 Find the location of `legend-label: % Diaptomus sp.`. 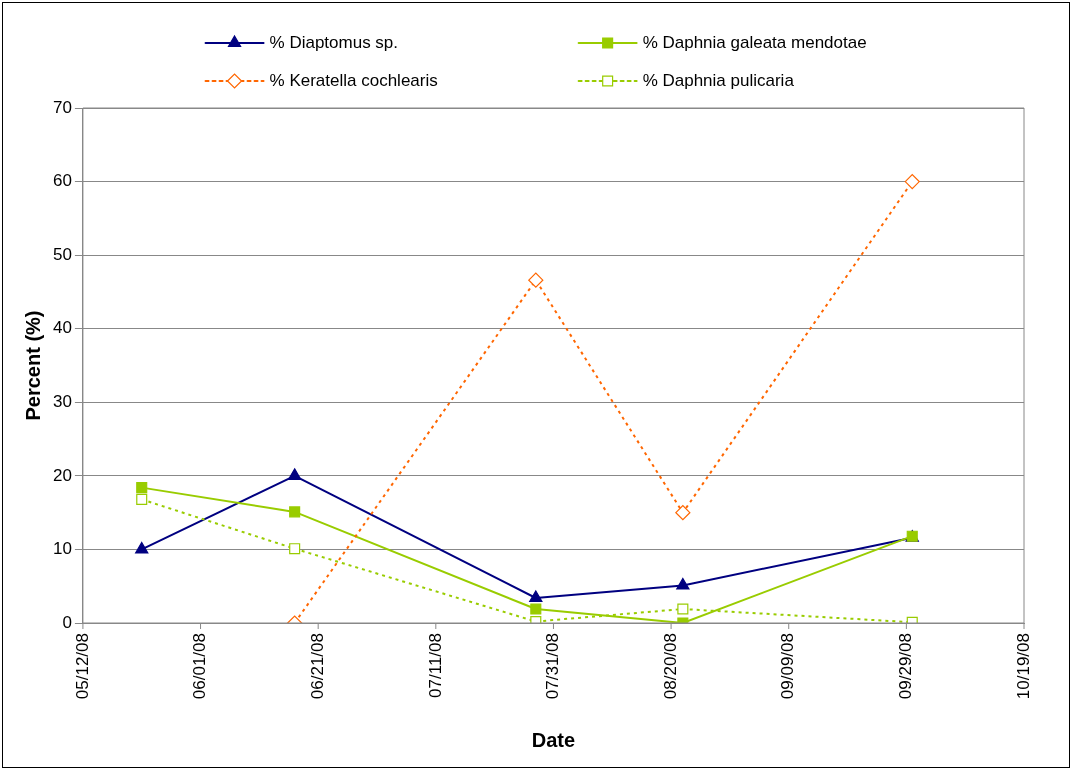

legend-label: % Diaptomus sp. is located at coordinates (334, 42).